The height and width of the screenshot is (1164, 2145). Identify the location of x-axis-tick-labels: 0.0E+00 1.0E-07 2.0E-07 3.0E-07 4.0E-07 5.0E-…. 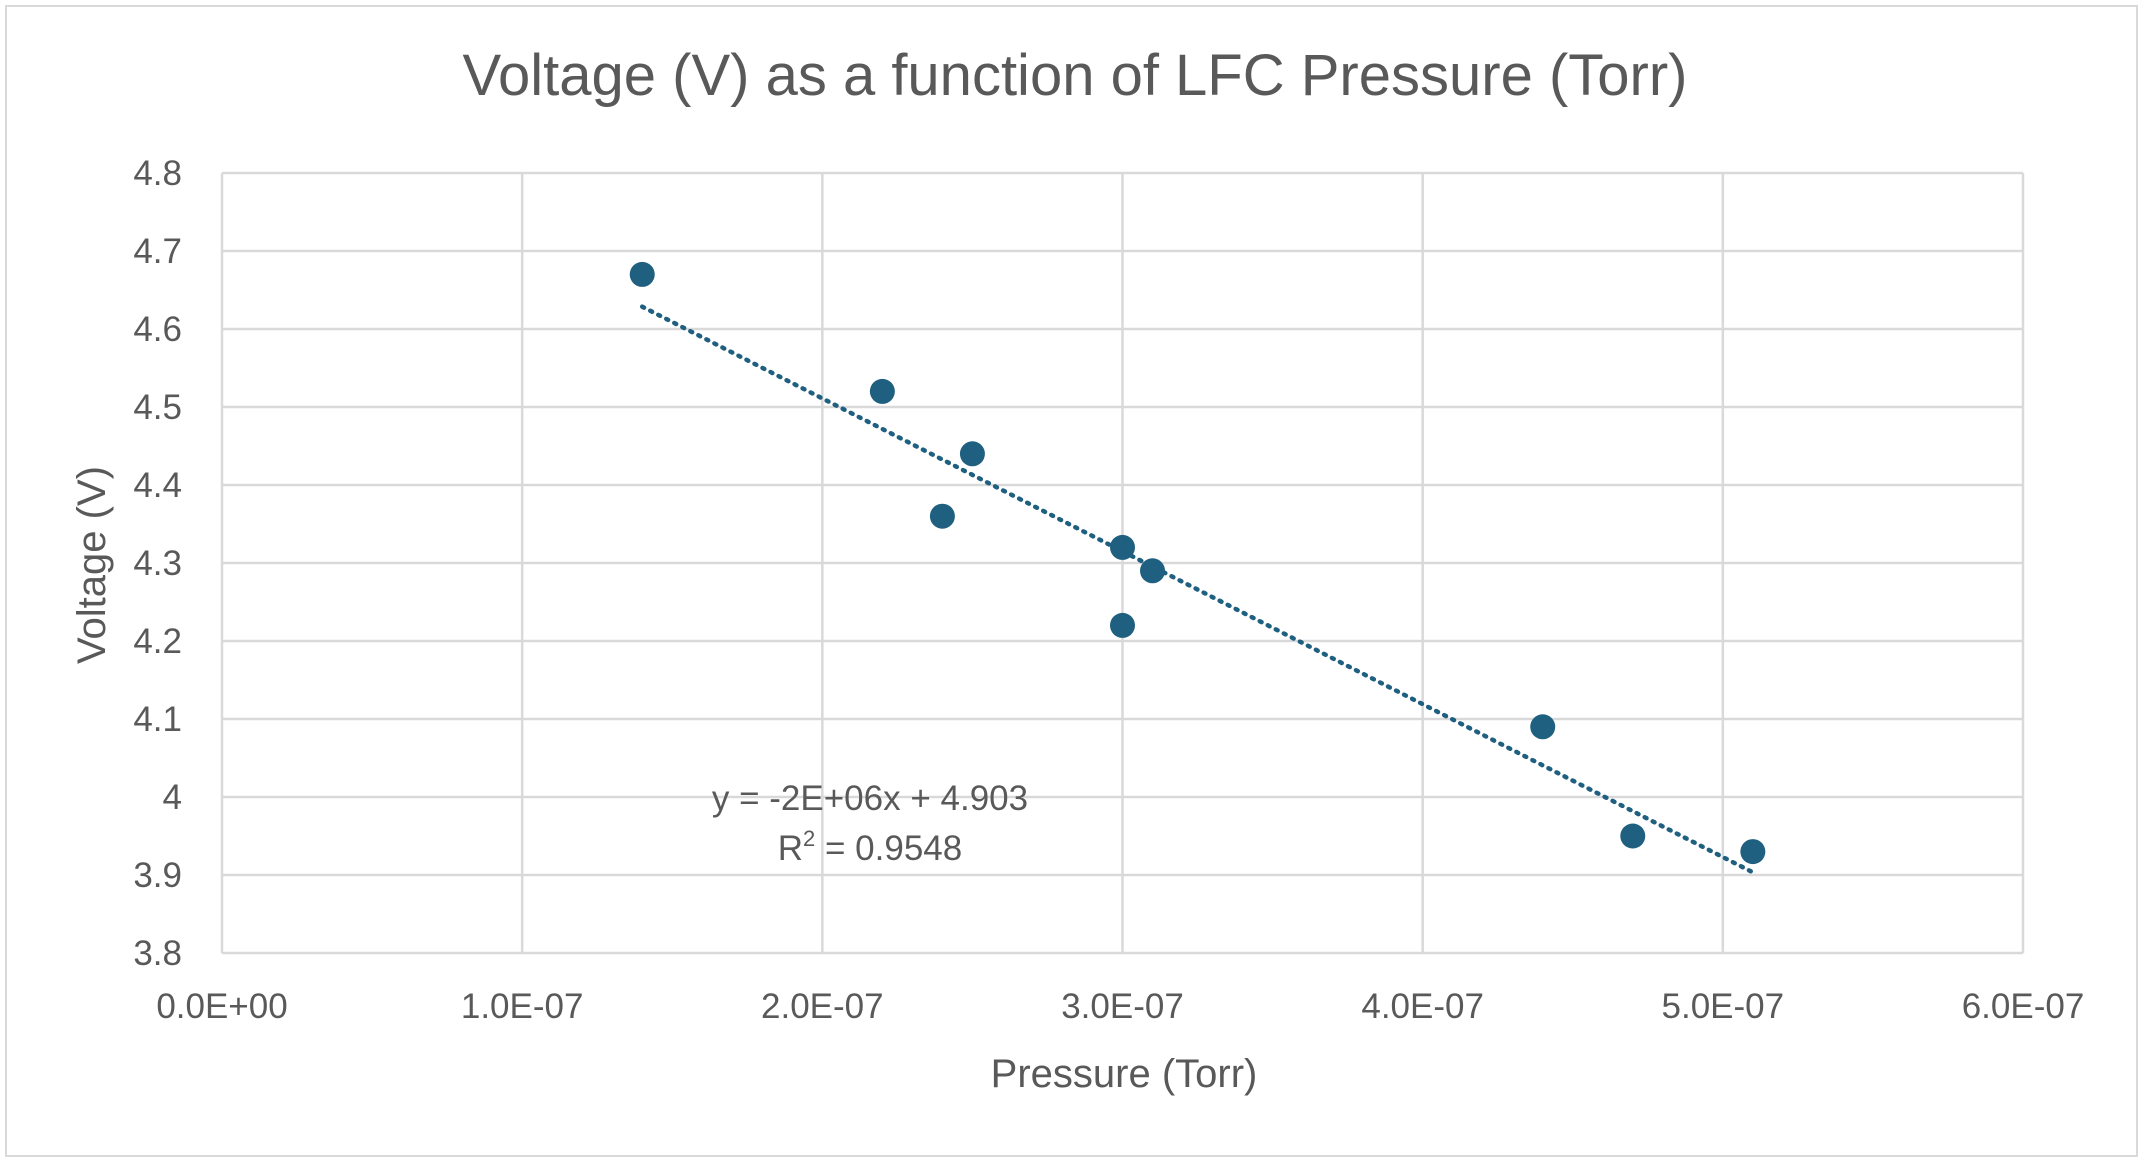
(1120, 1006).